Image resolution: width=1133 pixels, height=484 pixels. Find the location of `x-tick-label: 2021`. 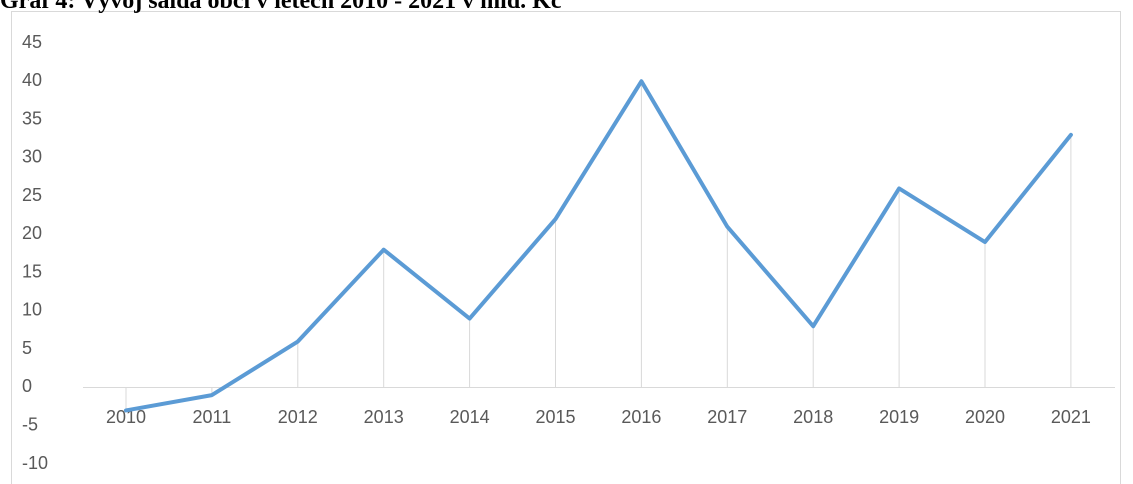

x-tick-label: 2021 is located at coordinates (1071, 417).